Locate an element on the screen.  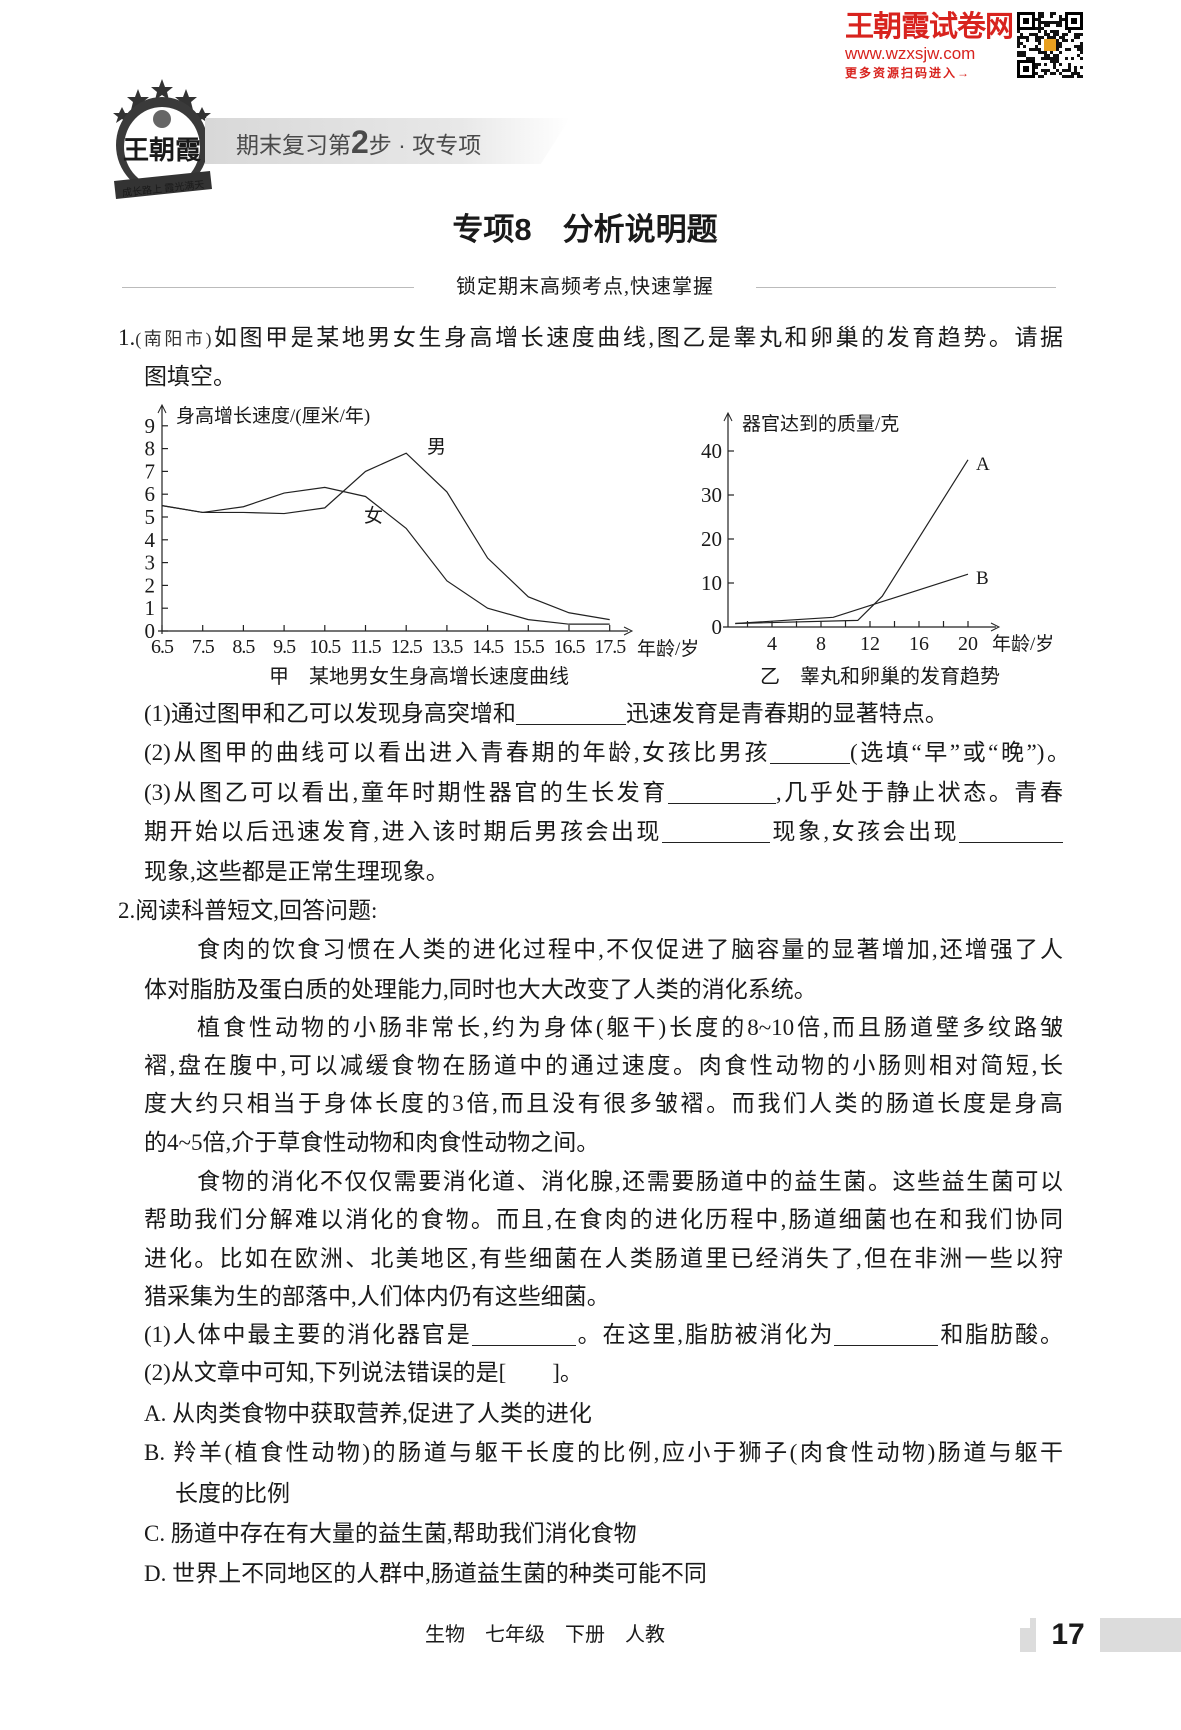
text-segment: (2)从文章中可知,下列说法错误的是[ is located at coordinates (325, 1372).